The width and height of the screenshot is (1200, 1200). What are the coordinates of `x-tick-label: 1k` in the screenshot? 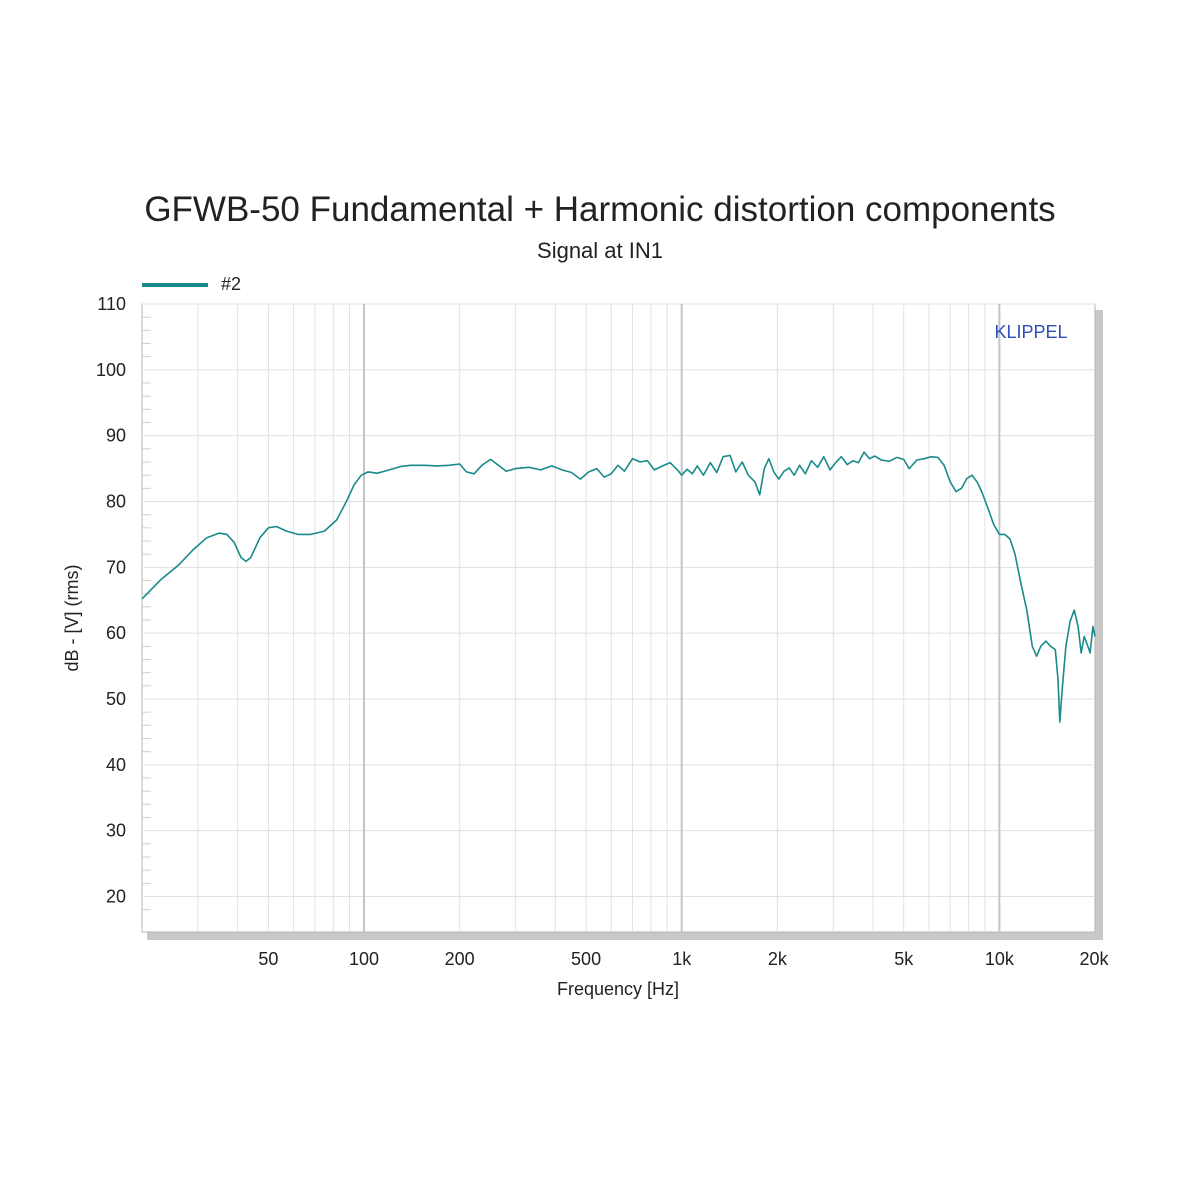 It's located at (682, 959).